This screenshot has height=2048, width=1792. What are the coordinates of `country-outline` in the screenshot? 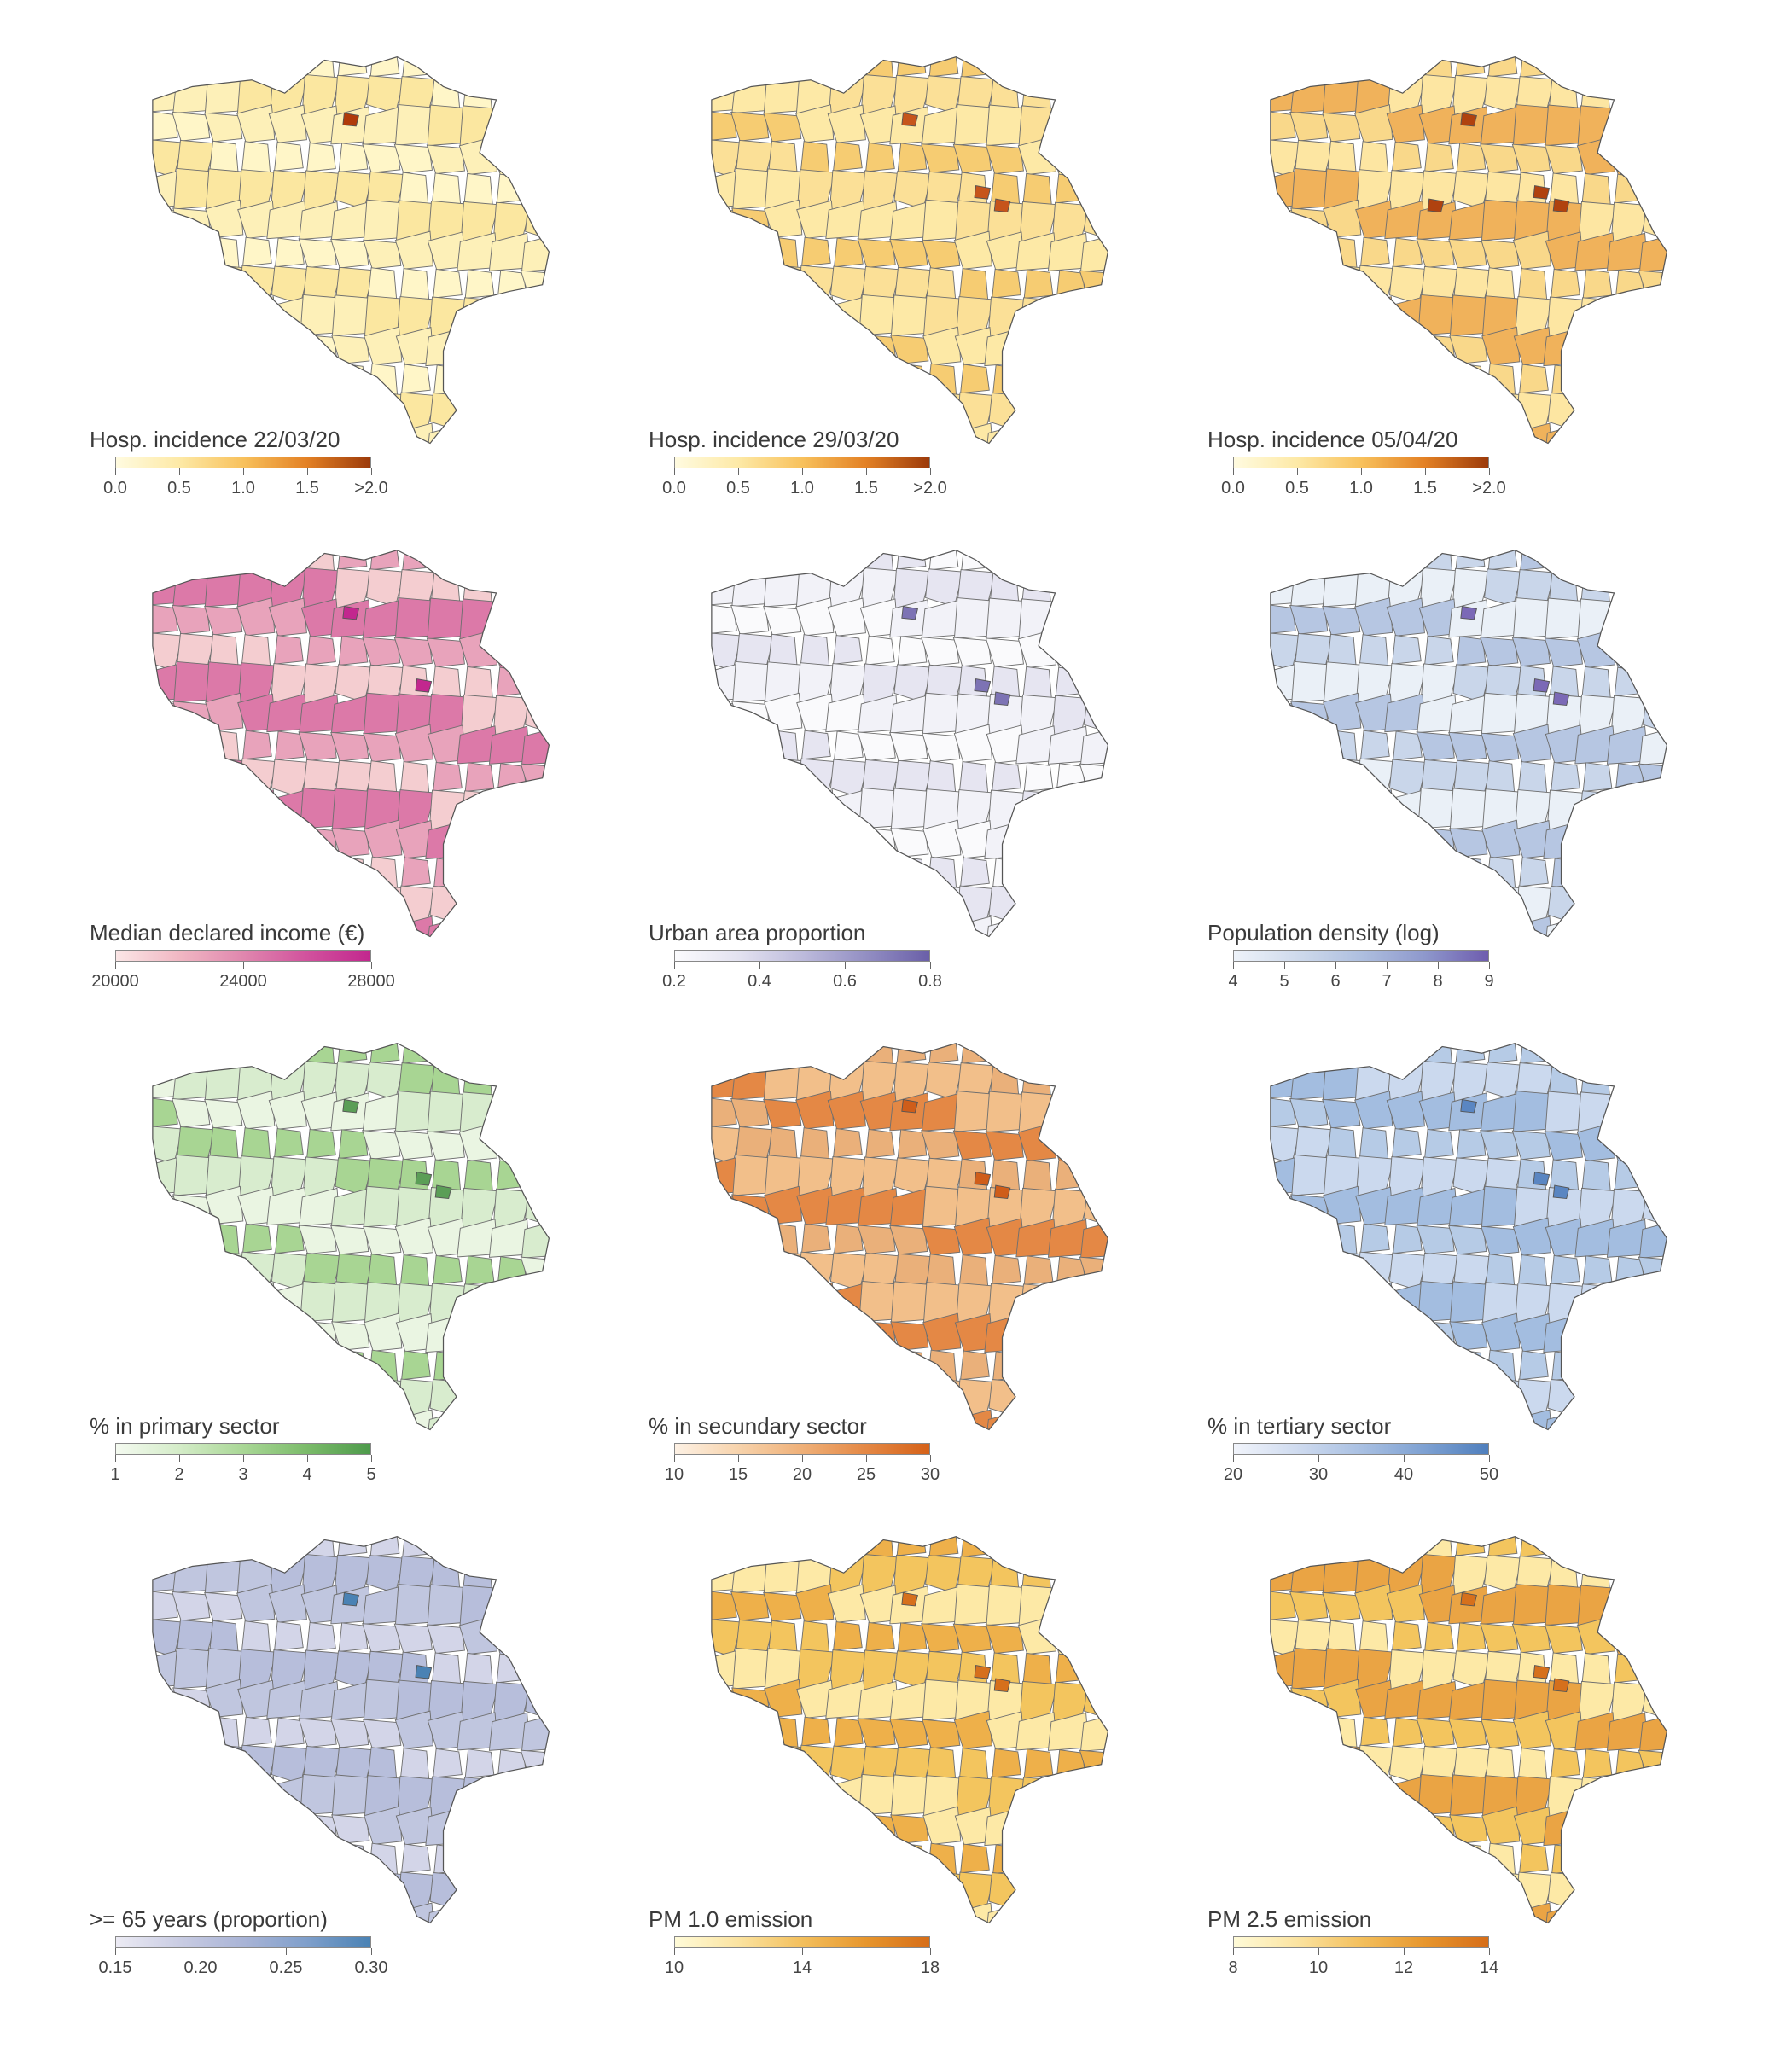 It's located at (910, 1729).